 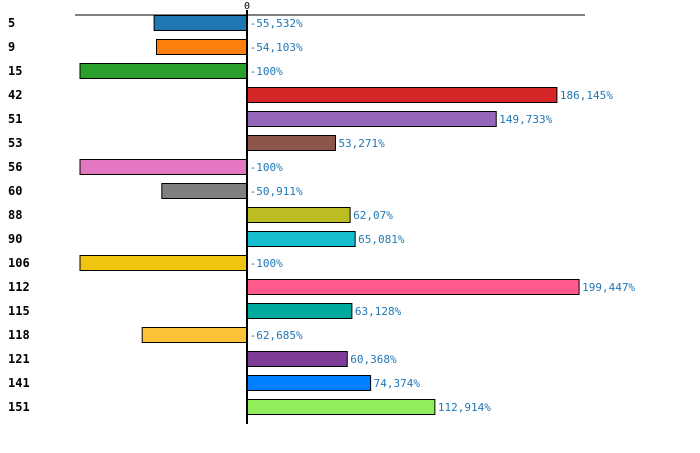 I want to click on category-label: 9, so click(x=11, y=47).